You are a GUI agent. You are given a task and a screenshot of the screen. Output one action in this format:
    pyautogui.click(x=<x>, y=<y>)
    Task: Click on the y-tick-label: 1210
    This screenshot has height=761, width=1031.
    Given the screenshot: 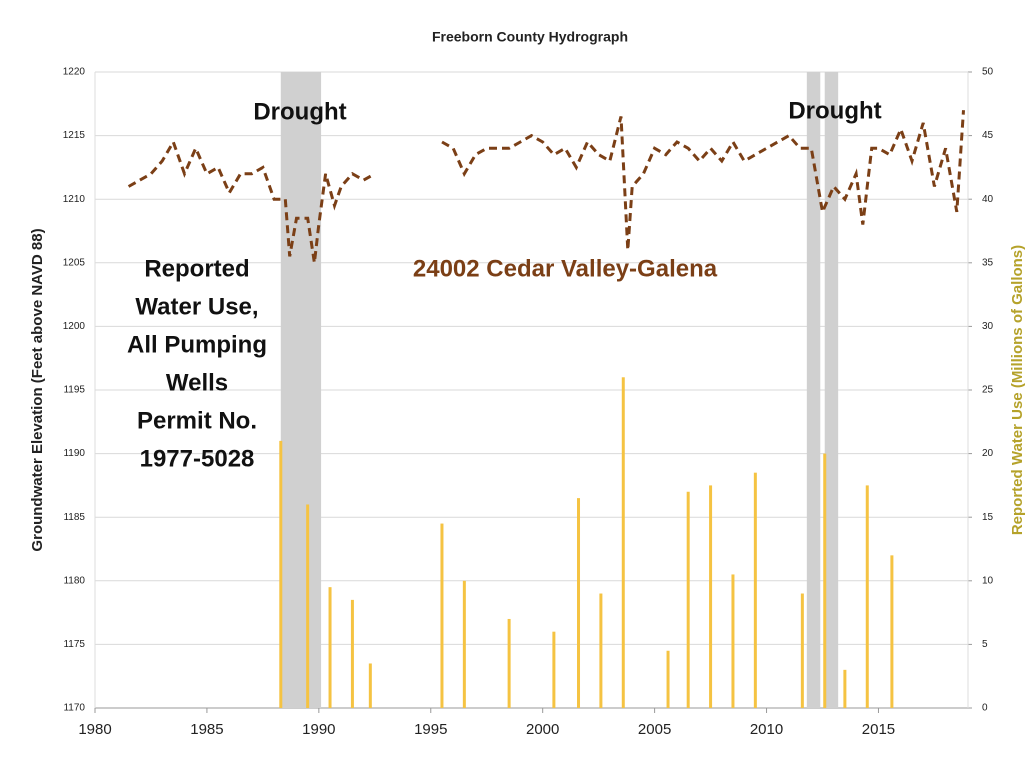 What is the action you would take?
    pyautogui.click(x=74, y=199)
    